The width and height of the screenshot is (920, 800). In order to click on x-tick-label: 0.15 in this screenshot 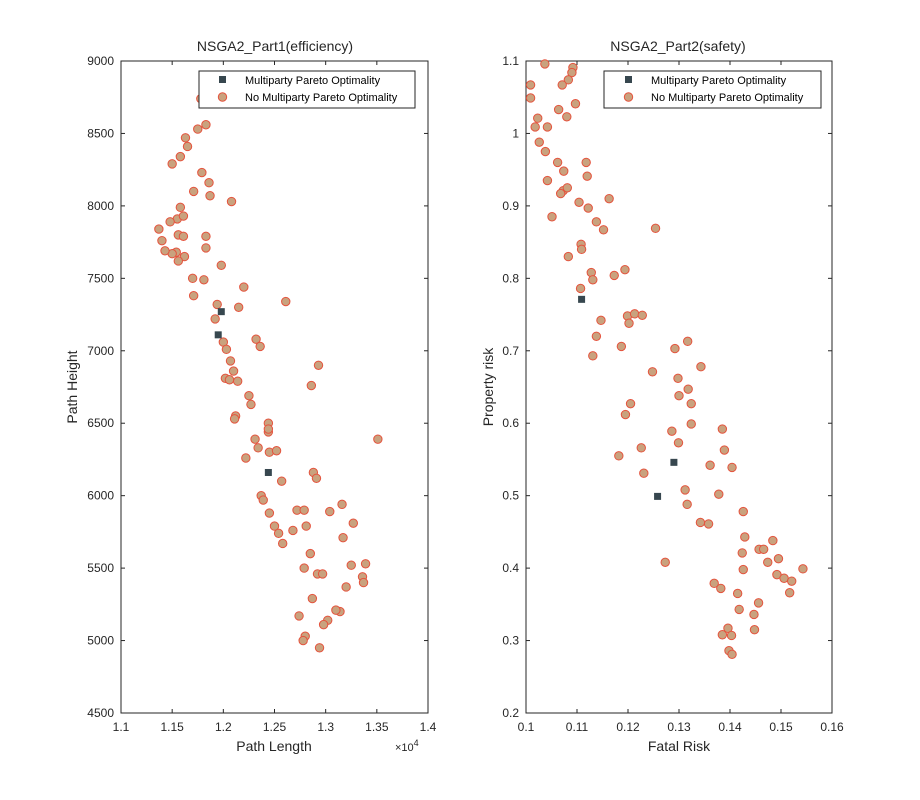, I will do `click(781, 727)`.